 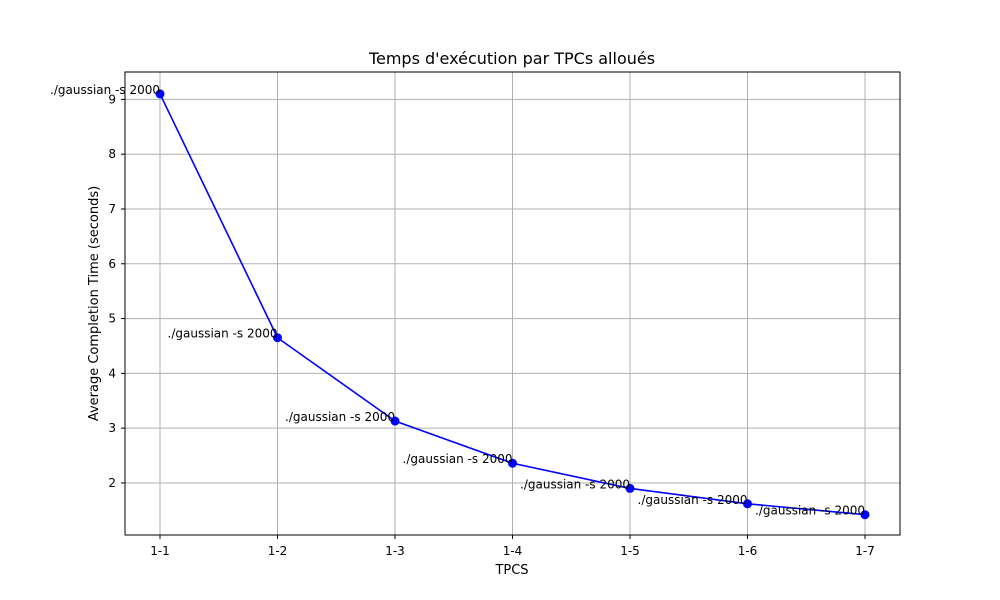 What do you see at coordinates (112, 99) in the screenshot?
I see `y-tick-label: 9` at bounding box center [112, 99].